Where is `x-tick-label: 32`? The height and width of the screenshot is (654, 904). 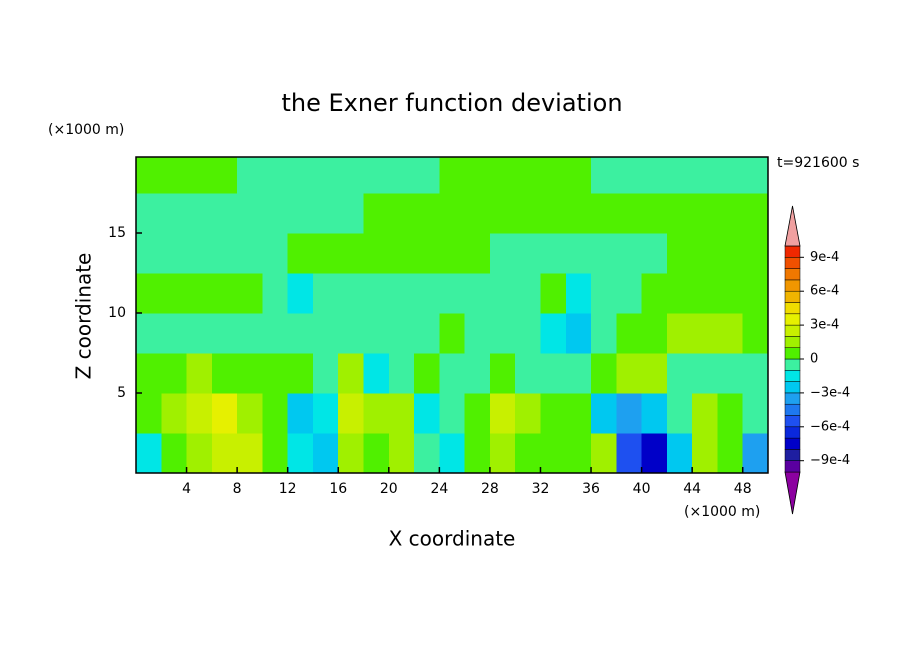
x-tick-label: 32 is located at coordinates (541, 489).